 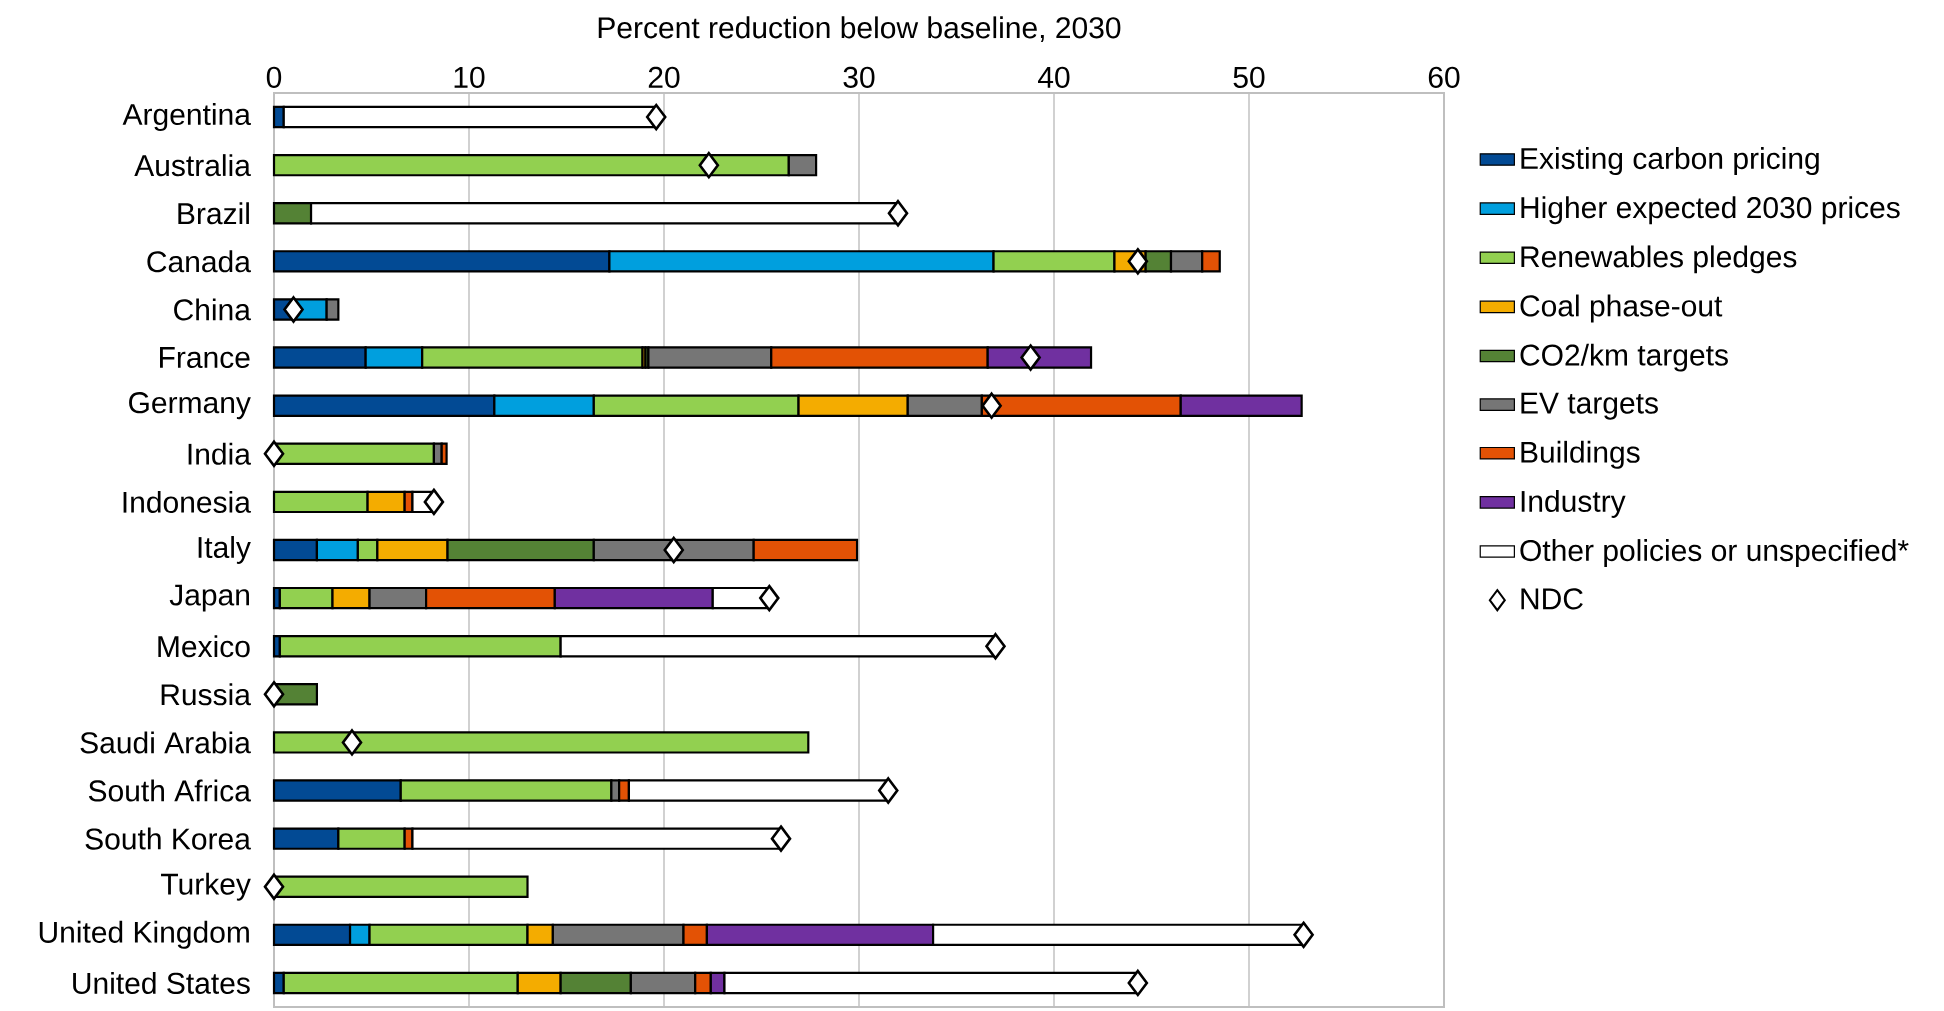 I want to click on y-tick-label: Indonesia, so click(x=187, y=501).